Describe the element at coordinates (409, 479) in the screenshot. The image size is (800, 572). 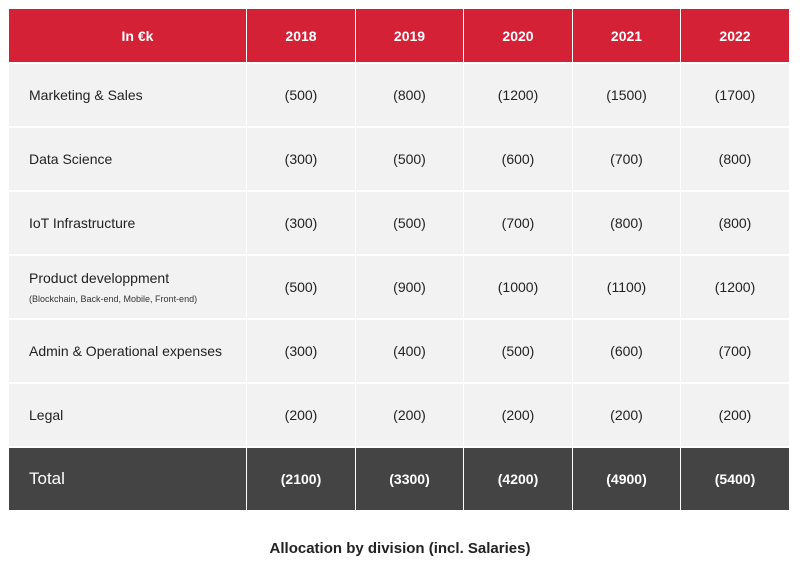
I see `total-cell: (3300)` at that location.